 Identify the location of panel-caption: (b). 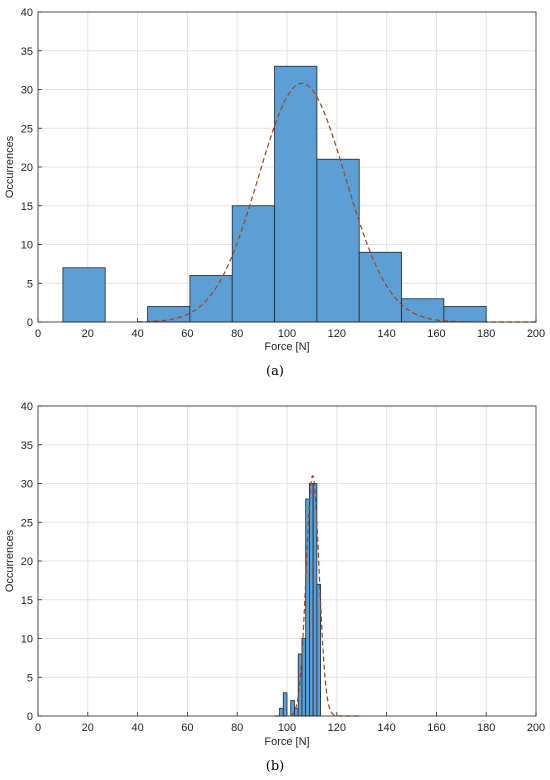
(275, 766).